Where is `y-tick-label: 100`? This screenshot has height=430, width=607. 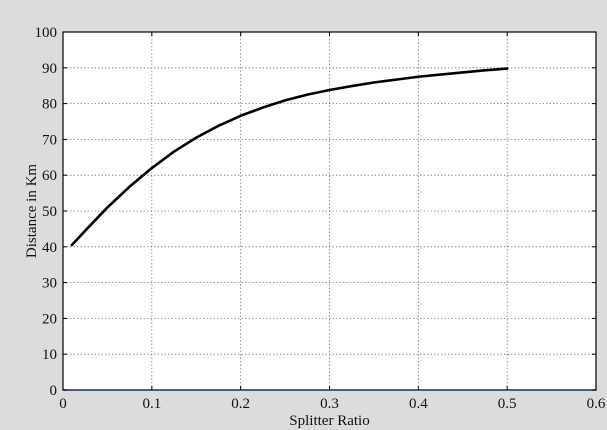 y-tick-label: 100 is located at coordinates (46, 33).